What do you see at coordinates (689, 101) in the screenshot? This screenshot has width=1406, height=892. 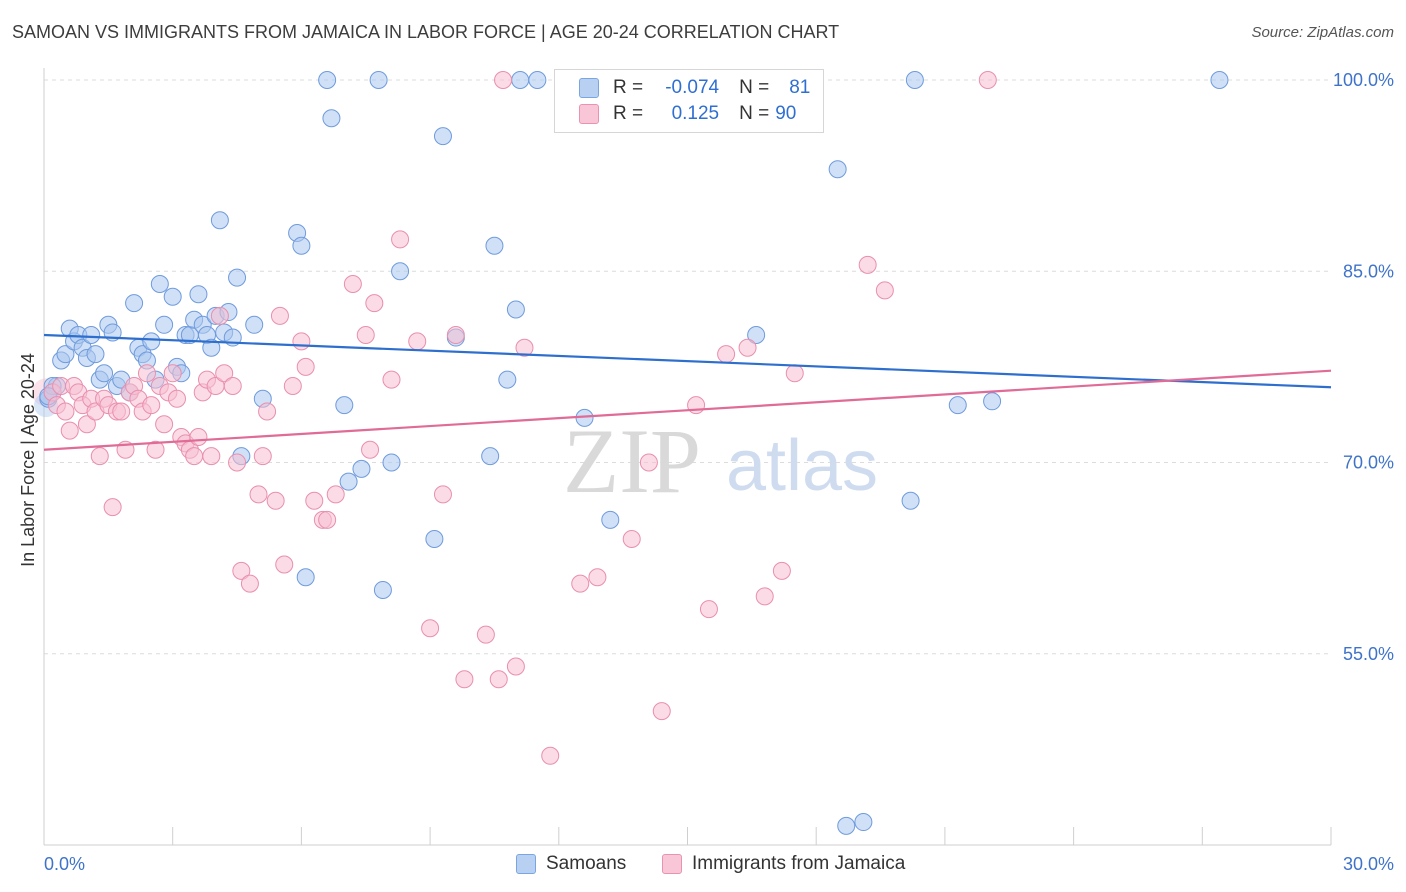 I see `correlation-legend: R = -0.074 N = 81 R = 0.125 N = 90` at bounding box center [689, 101].